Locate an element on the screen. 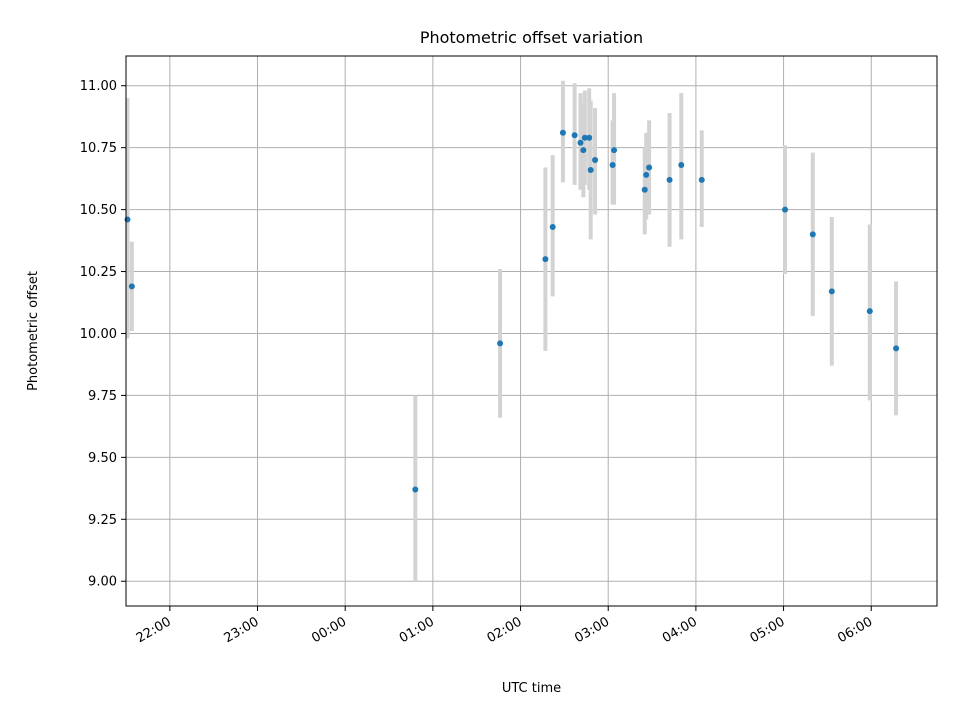  y-tick-label: 10.25 is located at coordinates (98, 272).